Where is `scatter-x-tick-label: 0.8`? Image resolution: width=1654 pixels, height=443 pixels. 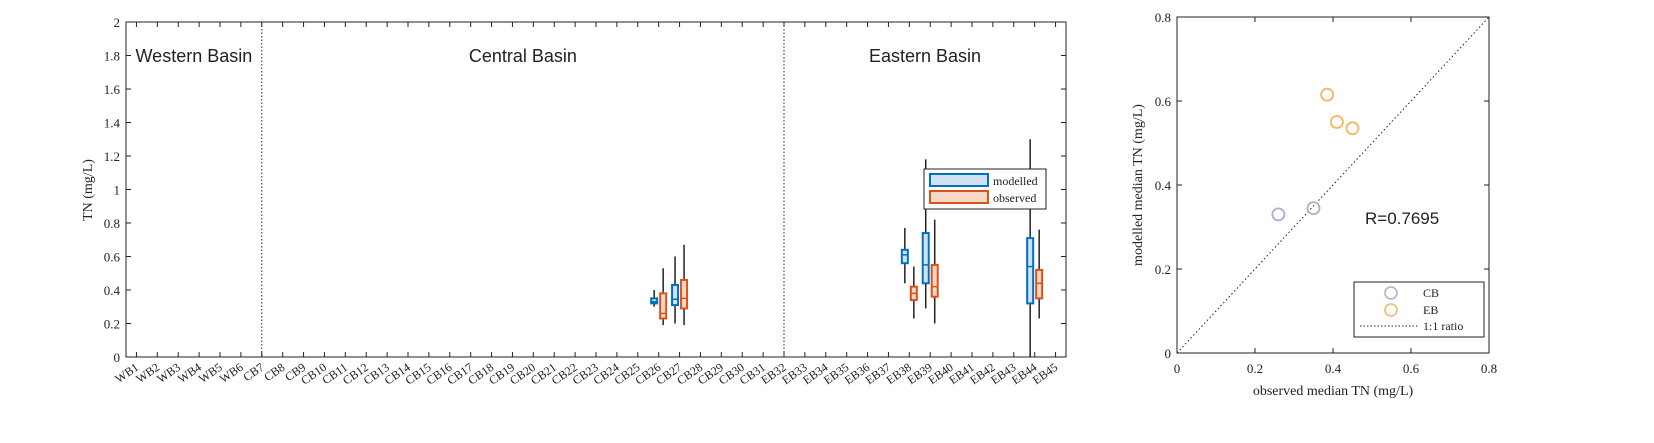 scatter-x-tick-label: 0.8 is located at coordinates (1489, 368).